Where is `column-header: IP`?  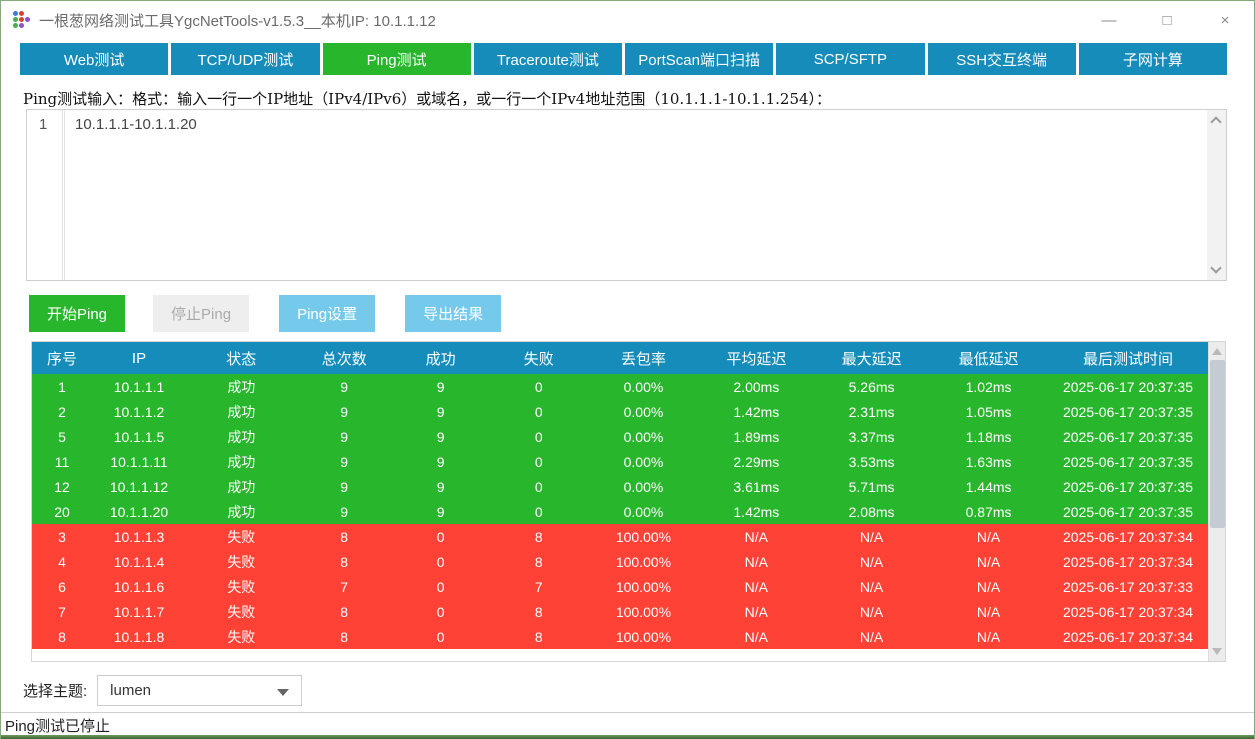
column-header: IP is located at coordinates (139, 358).